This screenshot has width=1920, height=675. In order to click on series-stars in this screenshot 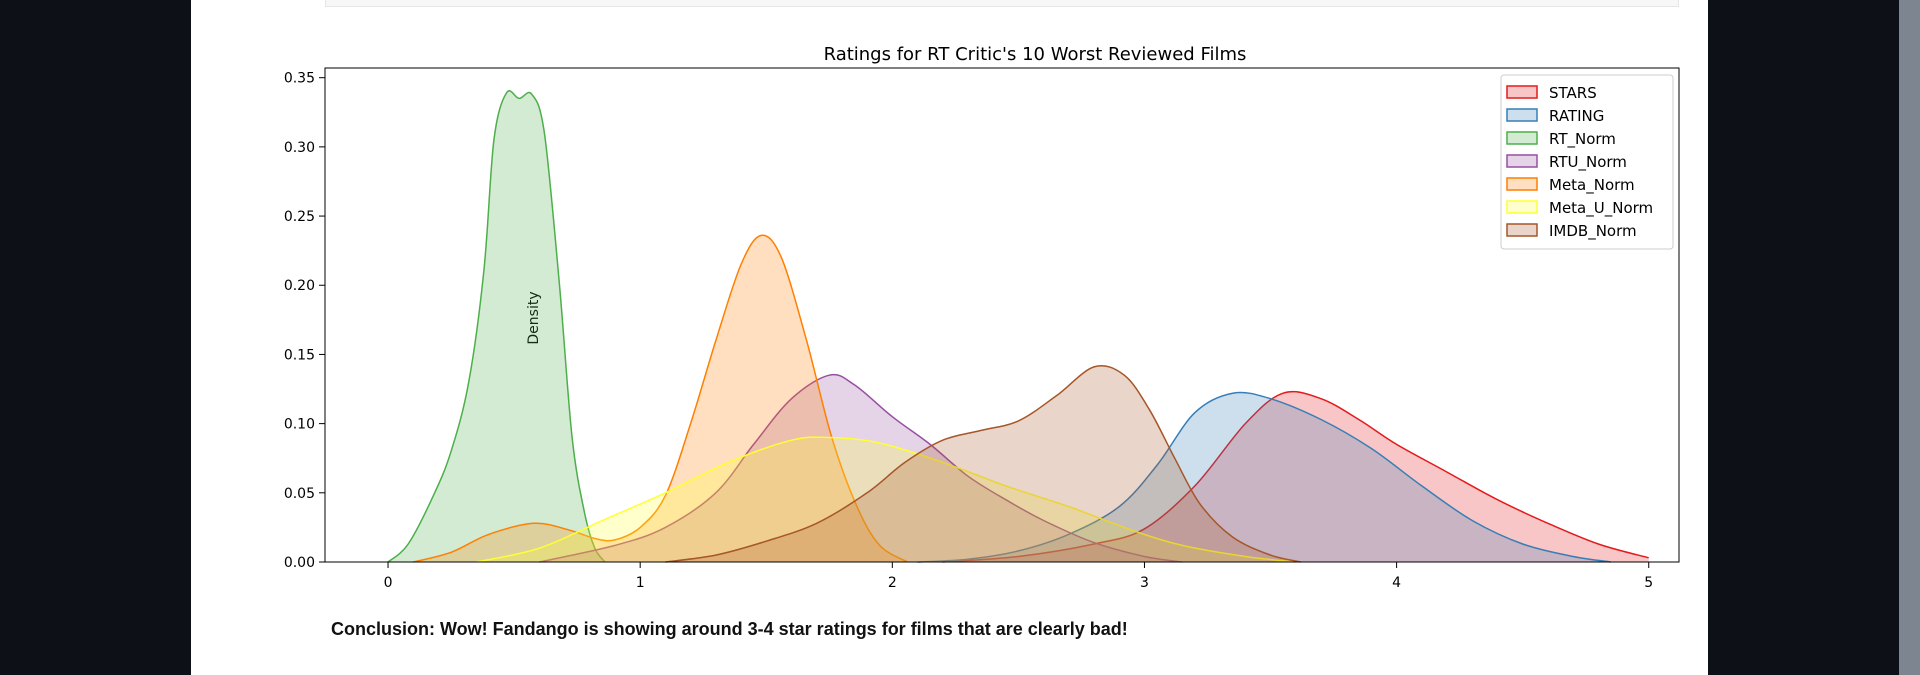, I will do `click(1295, 476)`.